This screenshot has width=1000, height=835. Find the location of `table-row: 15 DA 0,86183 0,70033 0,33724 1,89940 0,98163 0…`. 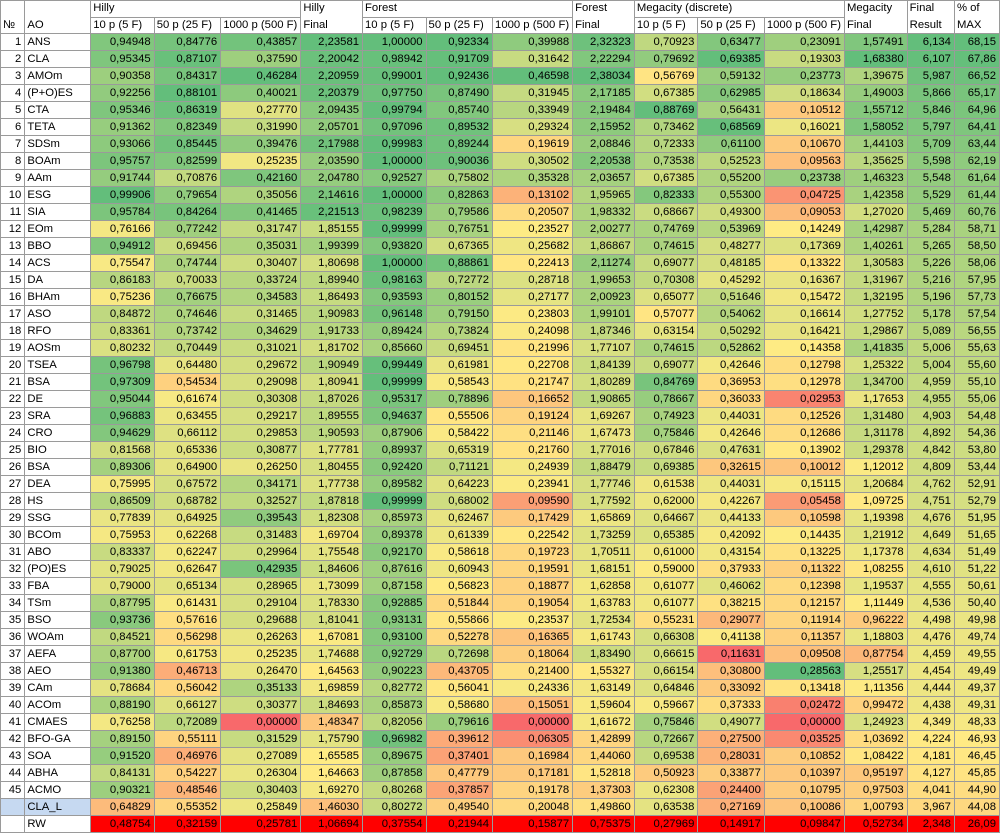

table-row: 15 DA 0,86183 0,70033 0,33724 1,89940 0,98163 0… is located at coordinates (500, 280).